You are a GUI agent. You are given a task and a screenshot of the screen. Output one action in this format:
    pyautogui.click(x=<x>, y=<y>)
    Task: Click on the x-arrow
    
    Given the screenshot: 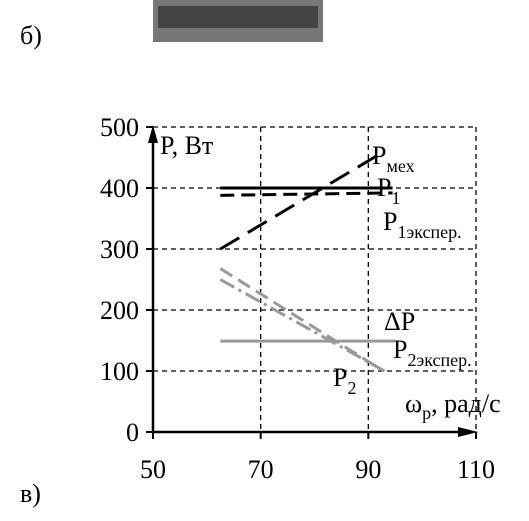 What is the action you would take?
    pyautogui.click(x=468, y=432)
    